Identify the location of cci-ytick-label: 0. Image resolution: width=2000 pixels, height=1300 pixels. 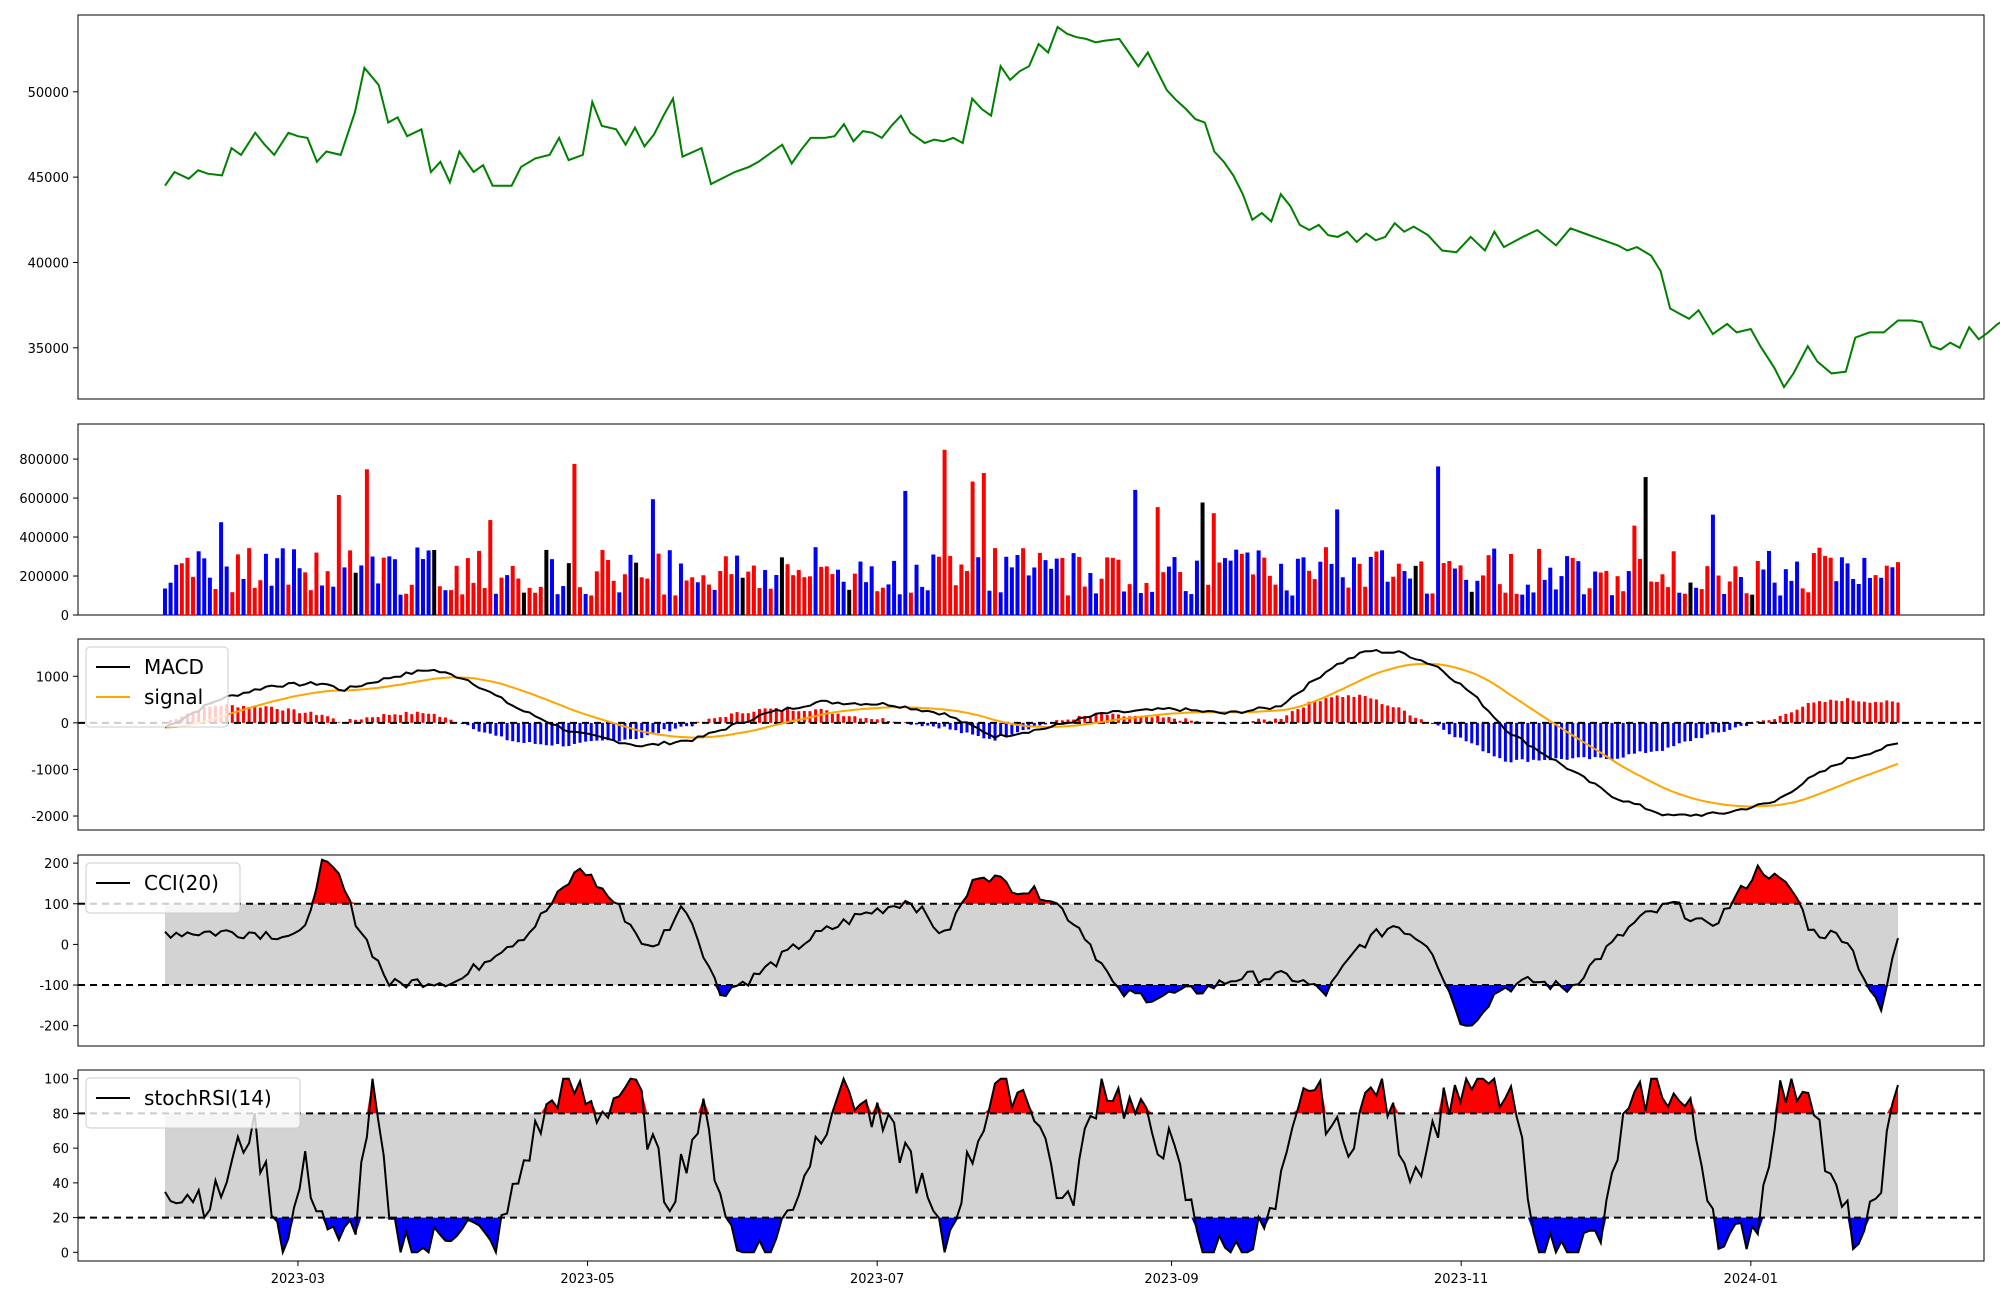
(65, 945).